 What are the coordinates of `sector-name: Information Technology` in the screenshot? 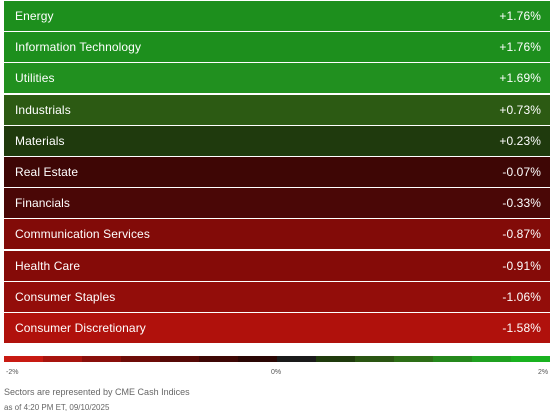 It's located at (78, 47).